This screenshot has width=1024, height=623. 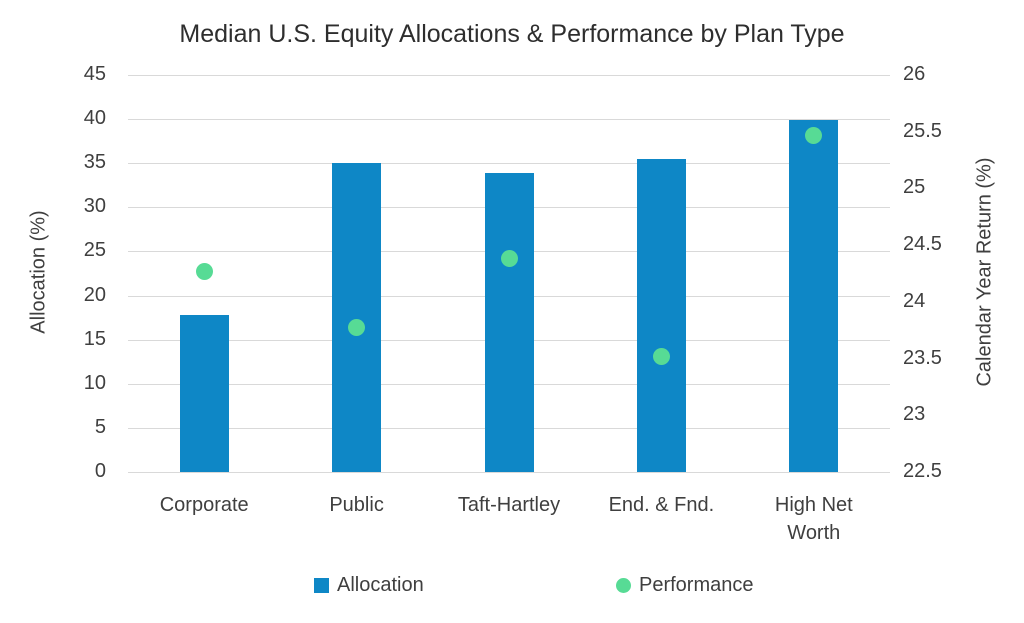 I want to click on legend-item-allocation: Allocation, so click(x=369, y=585).